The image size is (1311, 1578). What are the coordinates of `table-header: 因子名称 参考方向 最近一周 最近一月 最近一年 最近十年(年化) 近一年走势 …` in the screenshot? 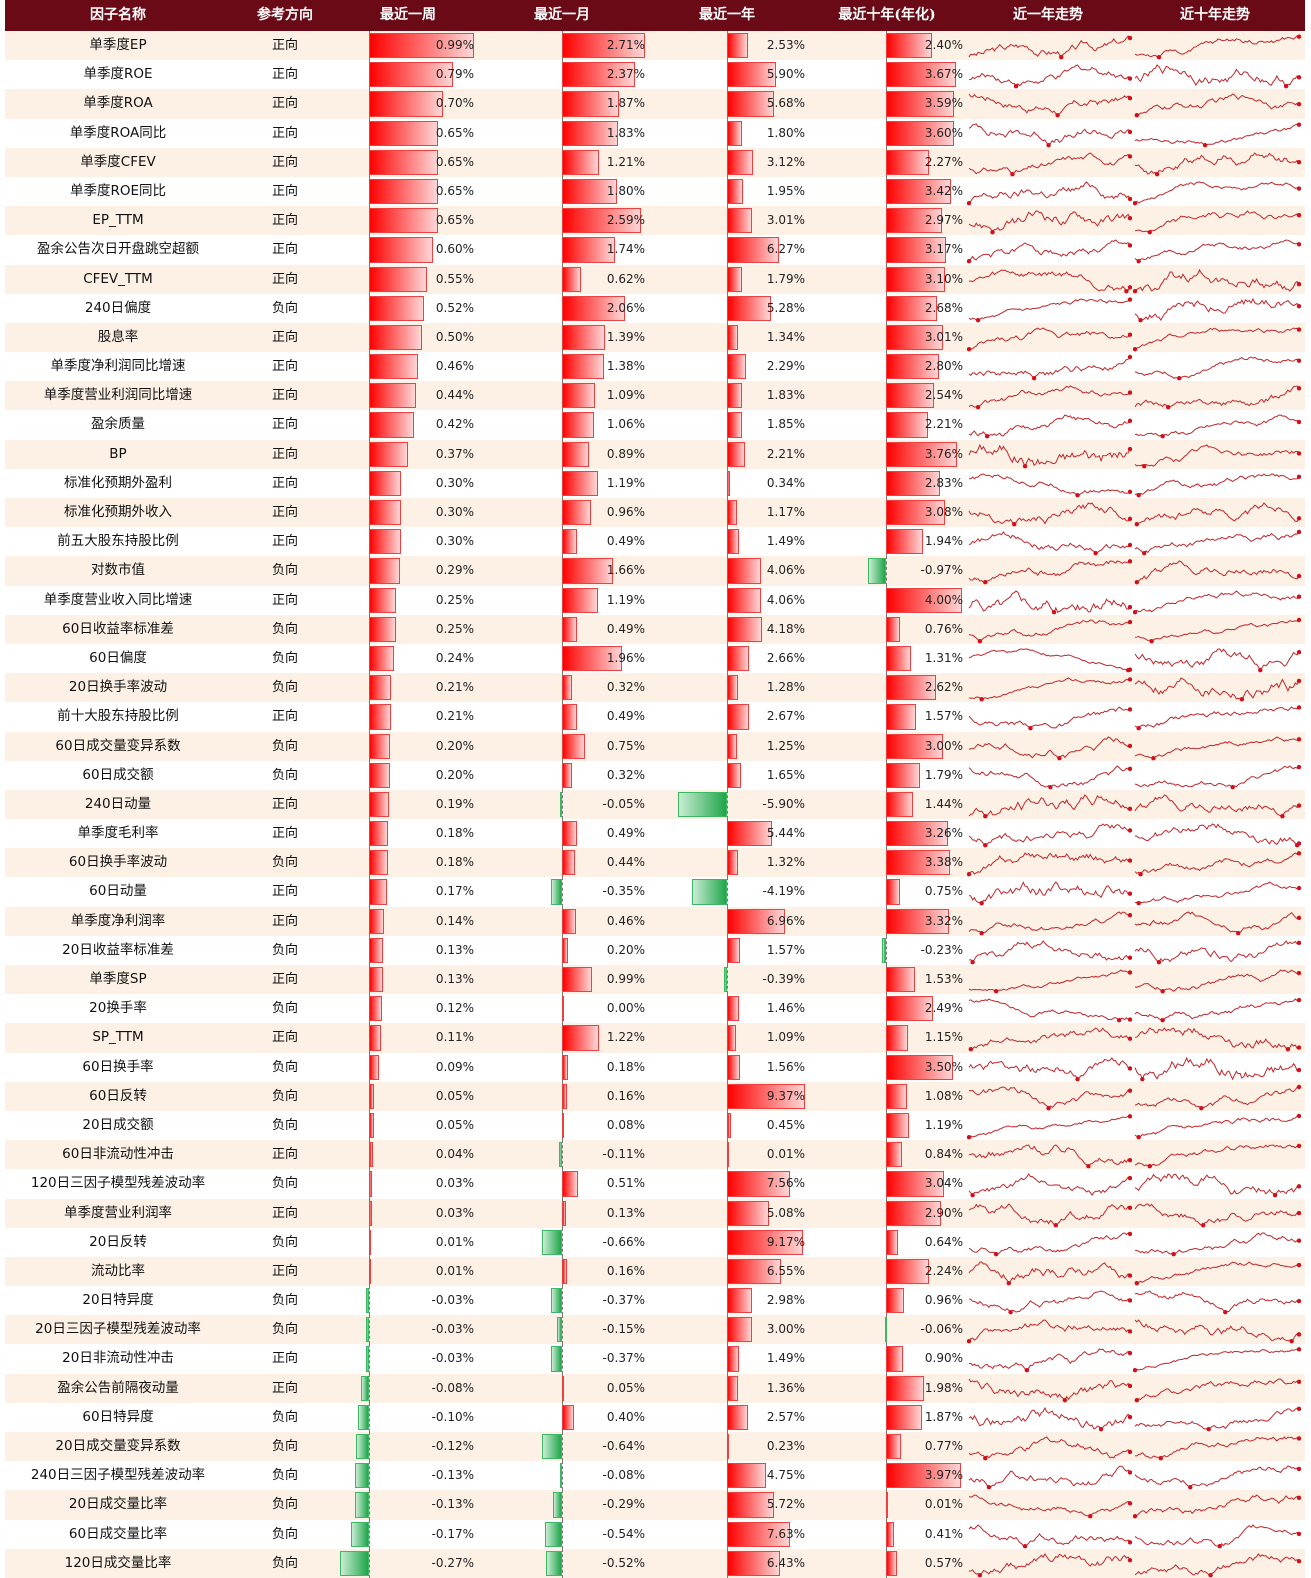 It's located at (655, 15).